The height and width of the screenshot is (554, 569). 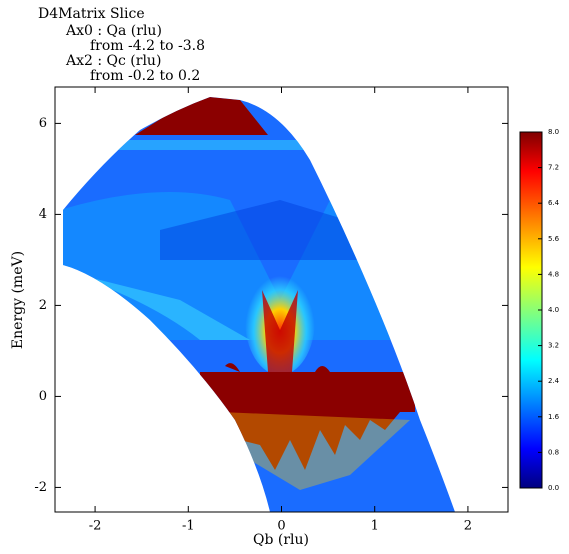 I want to click on title-line: Ax2 : Qc (rlu), so click(x=113, y=61).